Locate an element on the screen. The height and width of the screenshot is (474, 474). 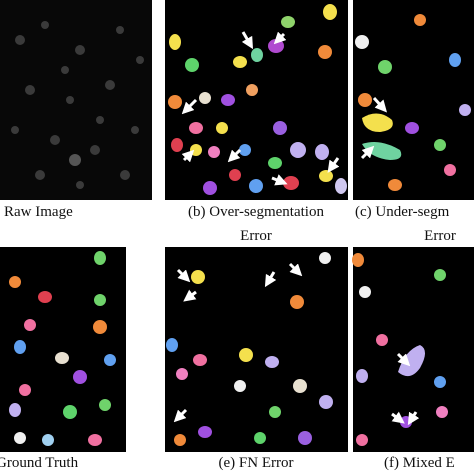
caption: (e) FN Error is located at coordinates (256, 463).